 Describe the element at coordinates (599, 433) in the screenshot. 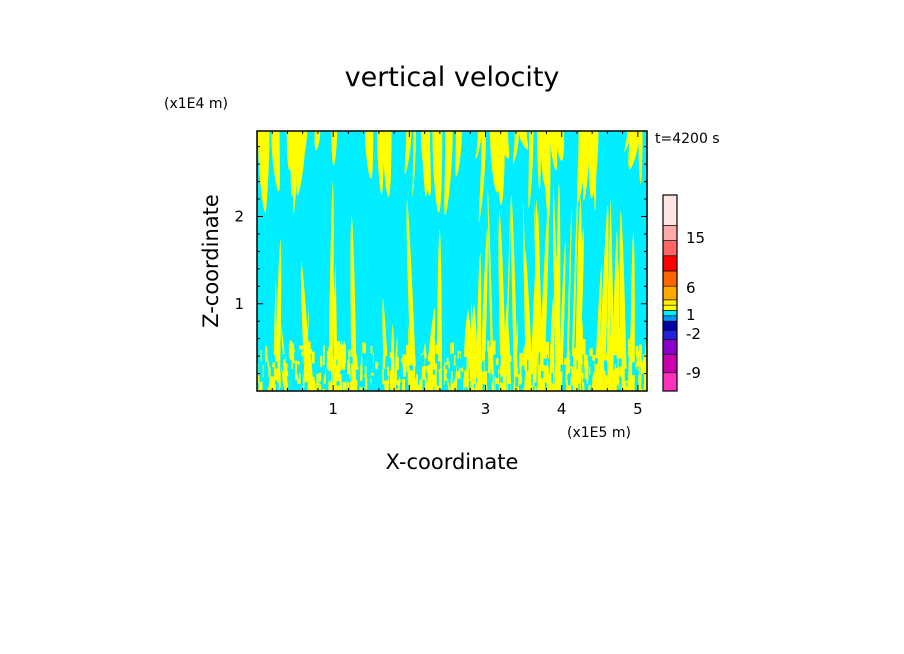

I see `x-unit-label: (x1E5 m)` at that location.